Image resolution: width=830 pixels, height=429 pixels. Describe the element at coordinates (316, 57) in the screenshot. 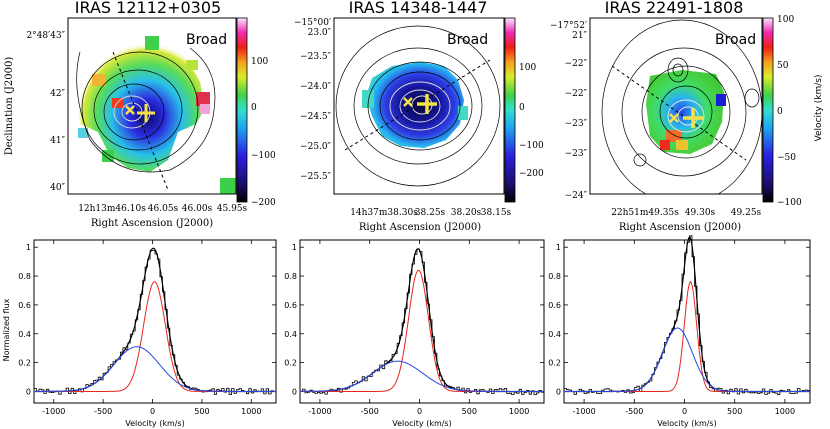

I see `map2-ytick-2: −23.5″` at that location.